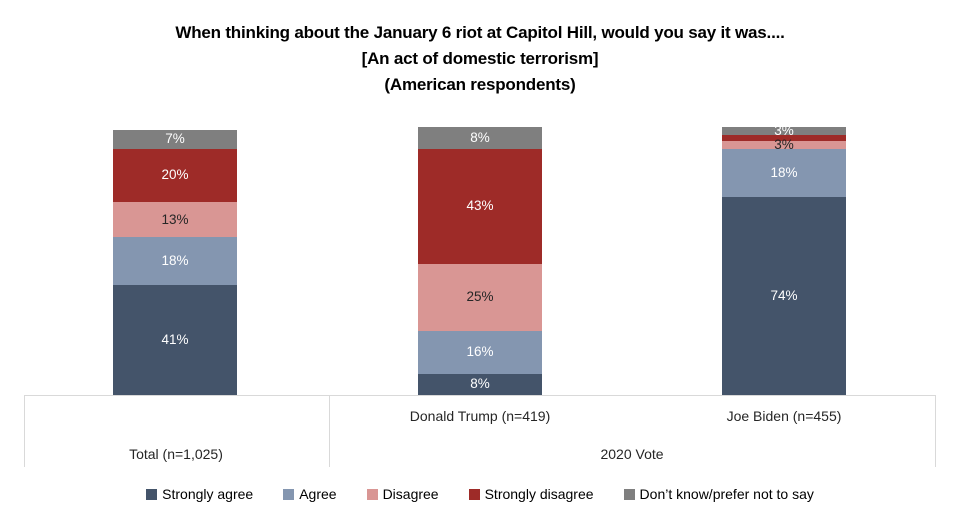 This screenshot has height=528, width=960. What do you see at coordinates (480, 84) in the screenshot?
I see `chart-title-line3: (American respondents)` at bounding box center [480, 84].